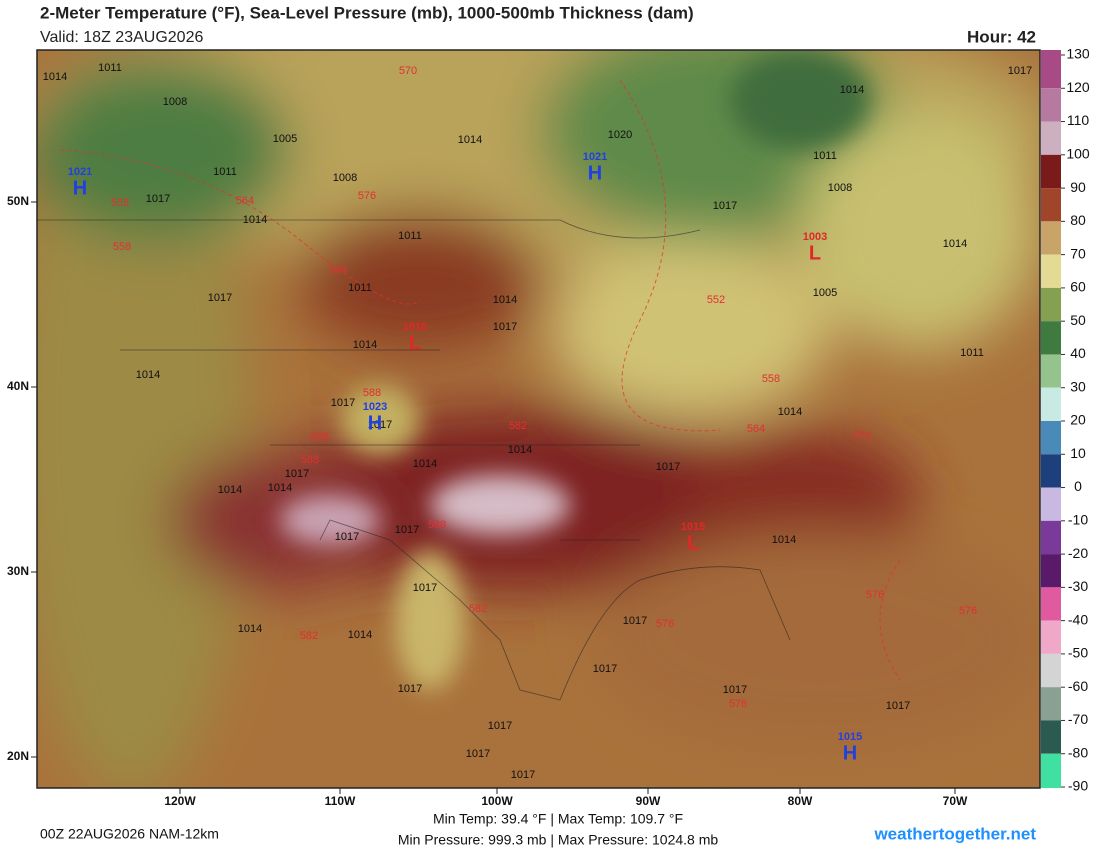 The width and height of the screenshot is (1100, 850). I want to click on pressure-center-value: 1015, so click(850, 737).